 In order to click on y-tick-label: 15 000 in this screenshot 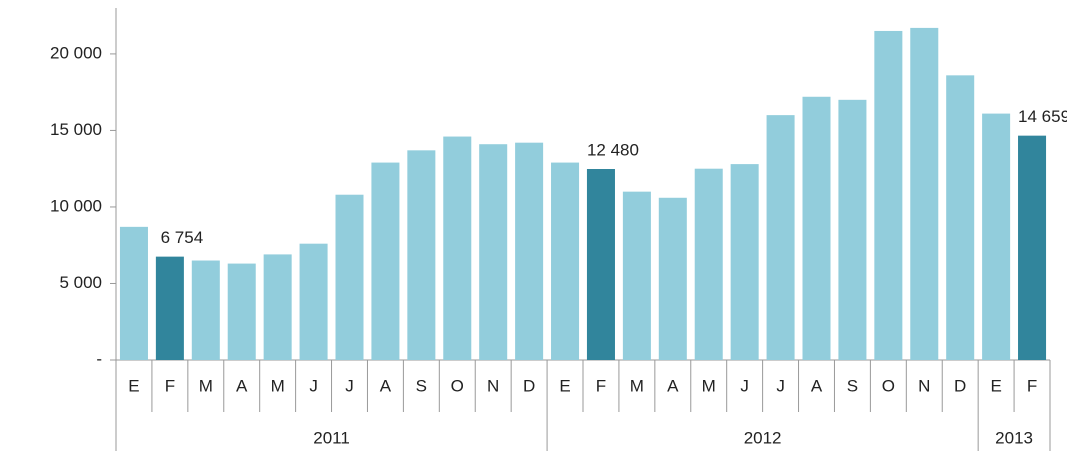, I will do `click(76, 129)`.